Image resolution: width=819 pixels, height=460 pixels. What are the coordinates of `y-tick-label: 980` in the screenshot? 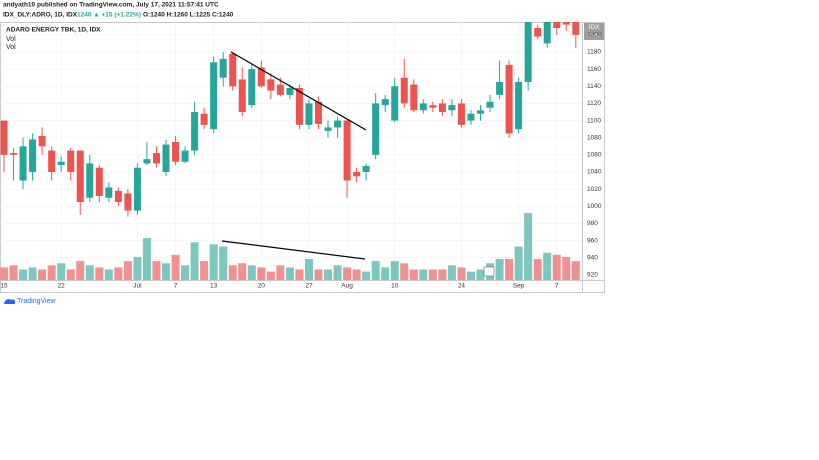 It's located at (592, 223).